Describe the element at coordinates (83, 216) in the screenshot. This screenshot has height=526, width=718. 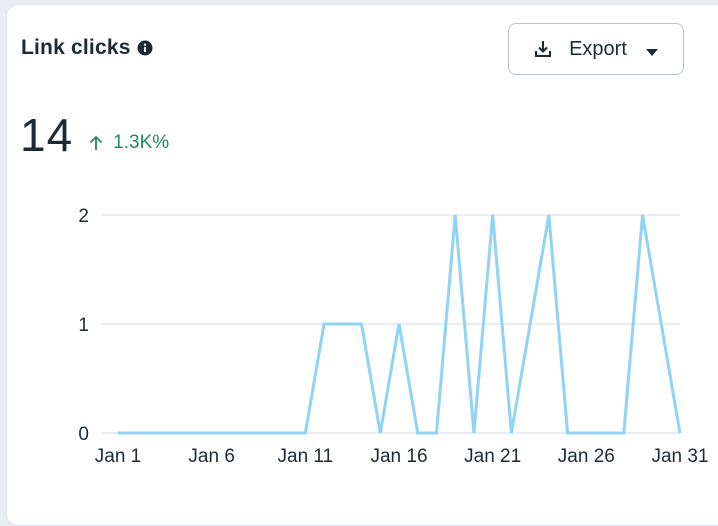
I see `y-tick-label: 2` at that location.